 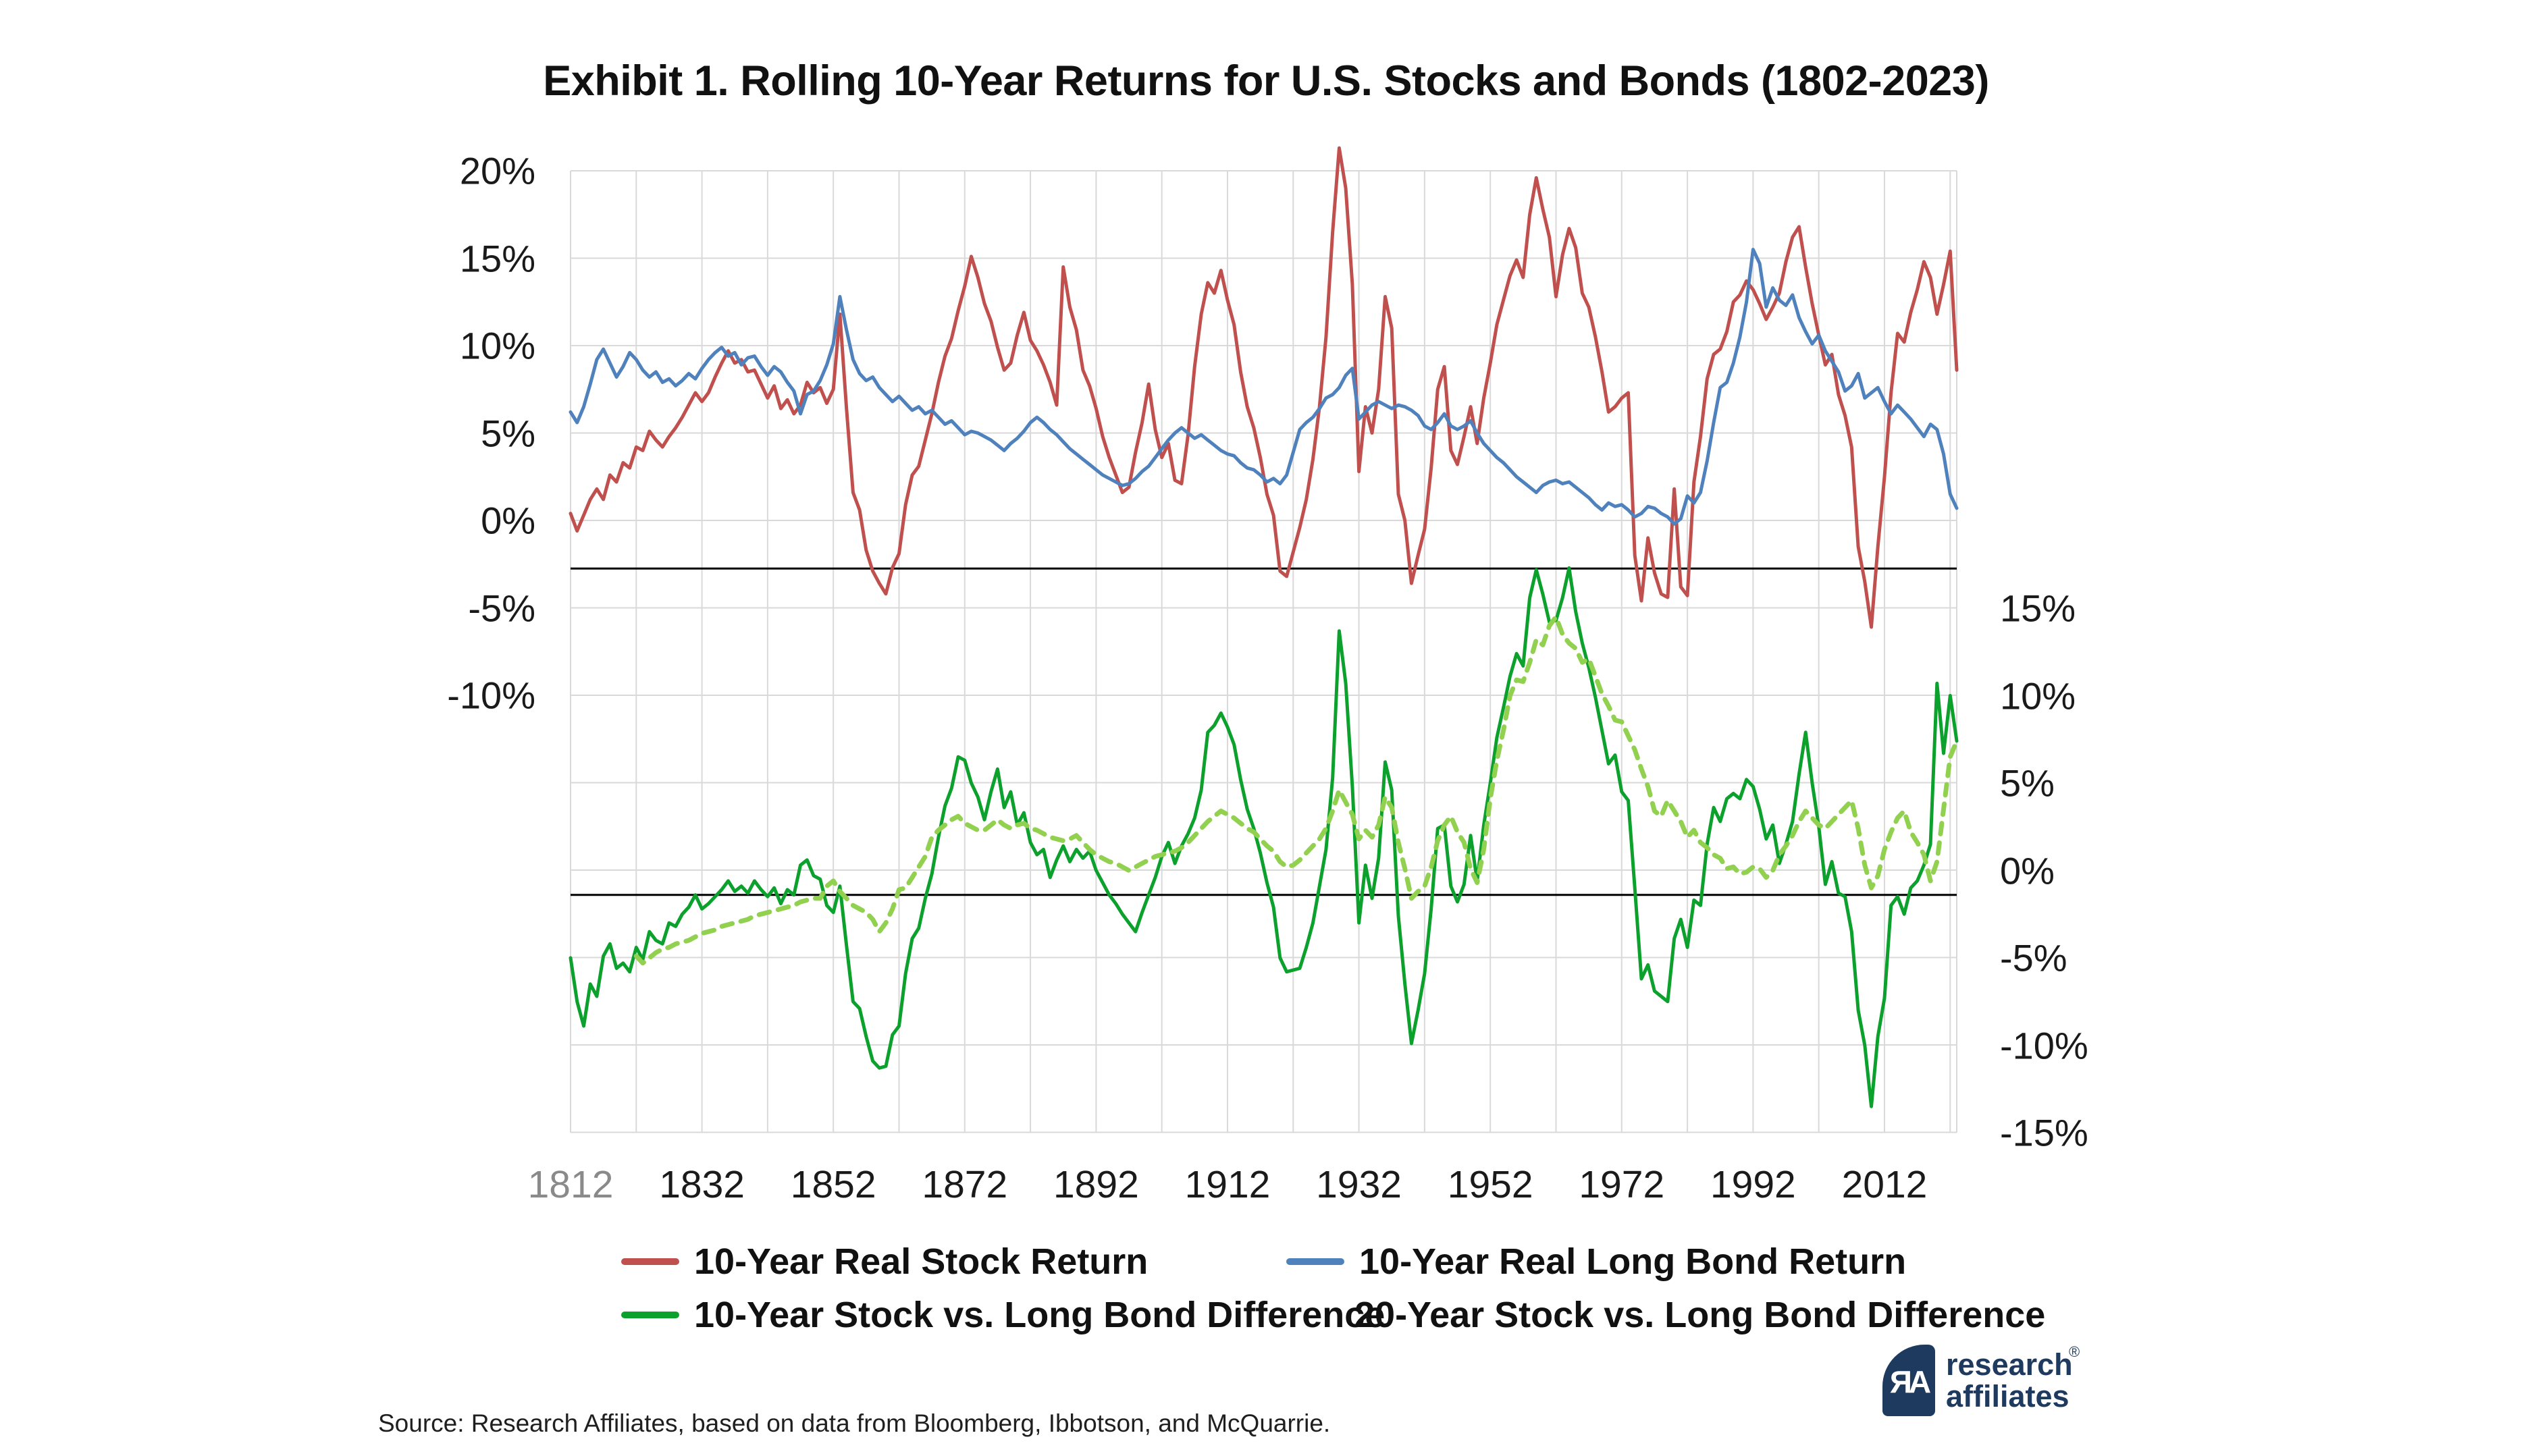 What do you see at coordinates (1359, 1185) in the screenshot?
I see `x-axis-tick: 1932` at bounding box center [1359, 1185].